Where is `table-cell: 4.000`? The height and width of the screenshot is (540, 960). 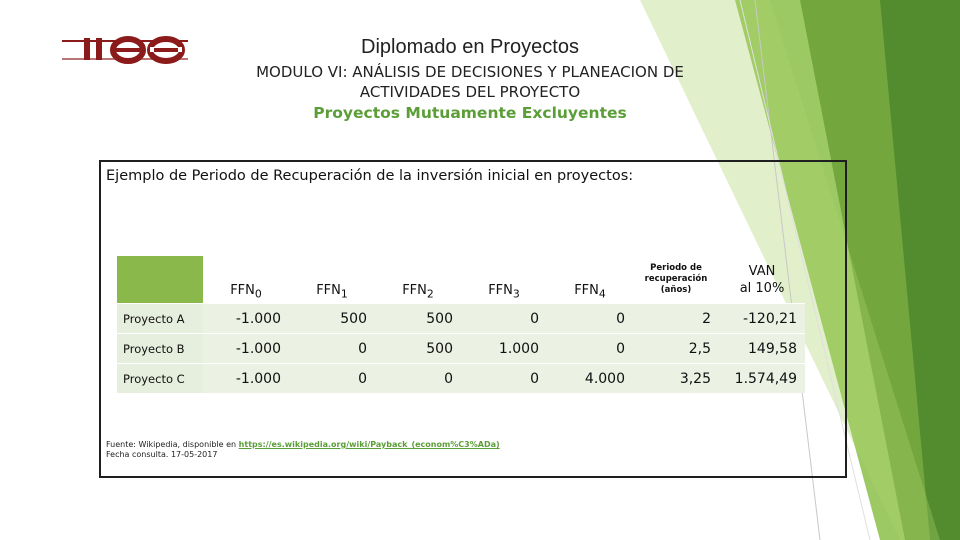
table-cell: 4.000 is located at coordinates (590, 378).